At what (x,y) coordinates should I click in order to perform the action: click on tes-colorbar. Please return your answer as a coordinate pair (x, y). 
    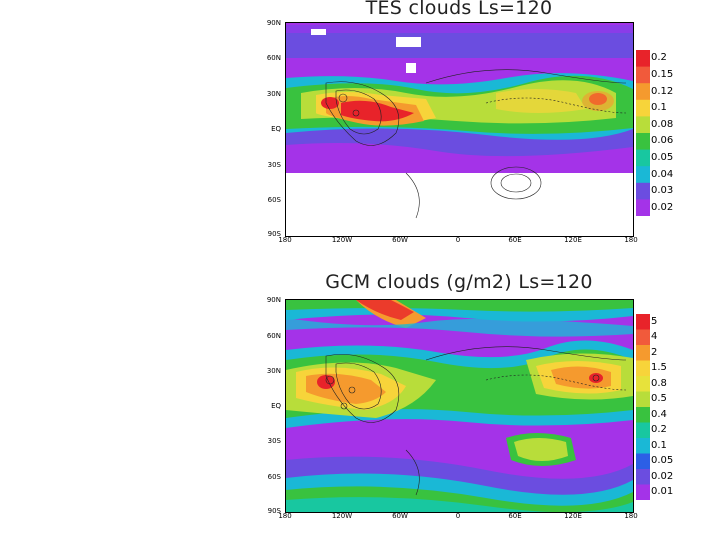
    Looking at the image, I should click on (643, 133).